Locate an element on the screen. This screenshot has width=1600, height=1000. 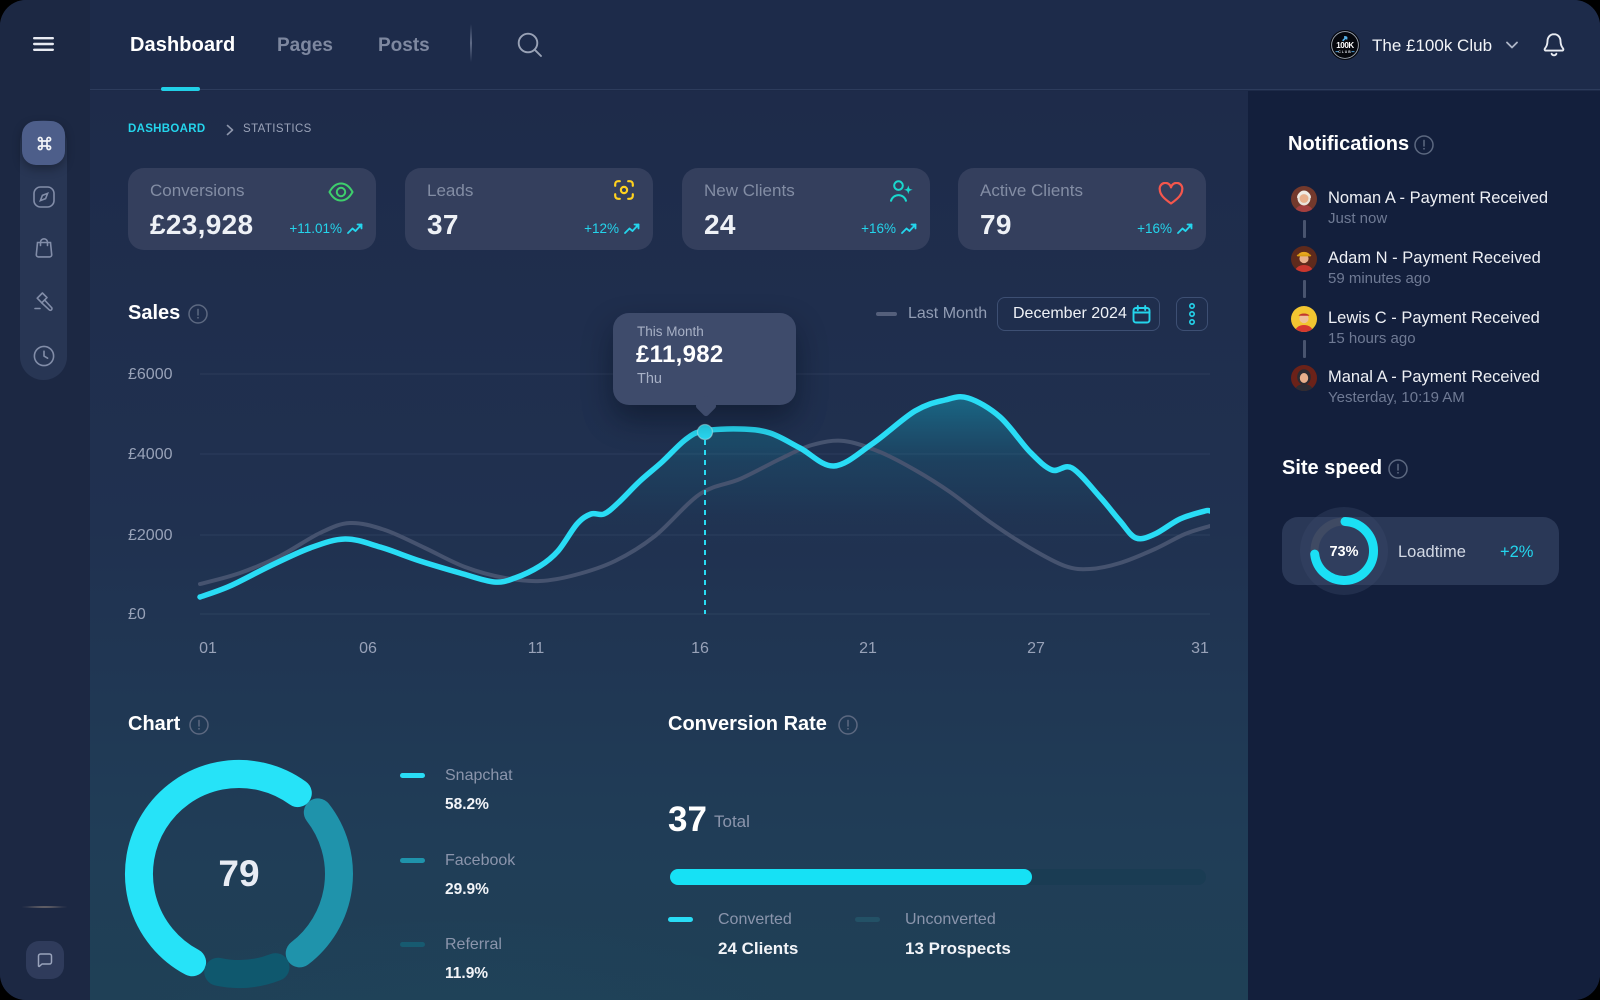
svg-text: 100K is located at coordinates (1345, 45).